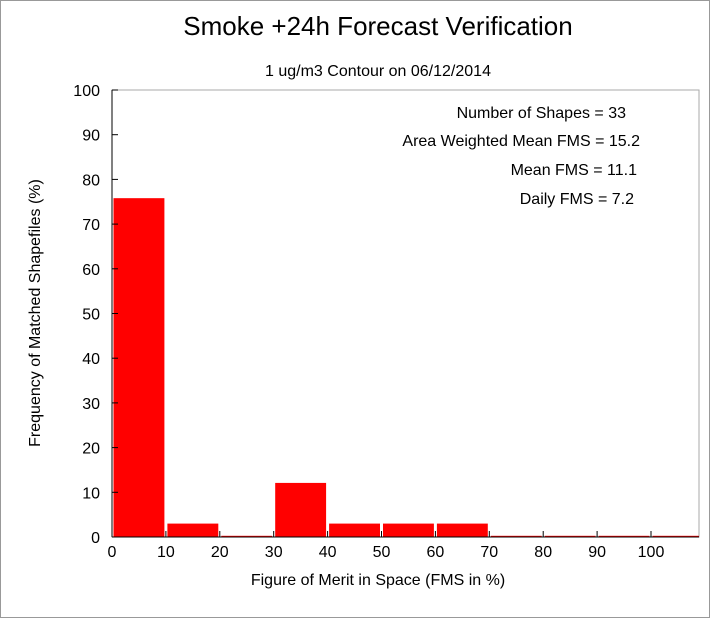 The height and width of the screenshot is (623, 710). What do you see at coordinates (543, 552) in the screenshot?
I see `x-tick-label: 80` at bounding box center [543, 552].